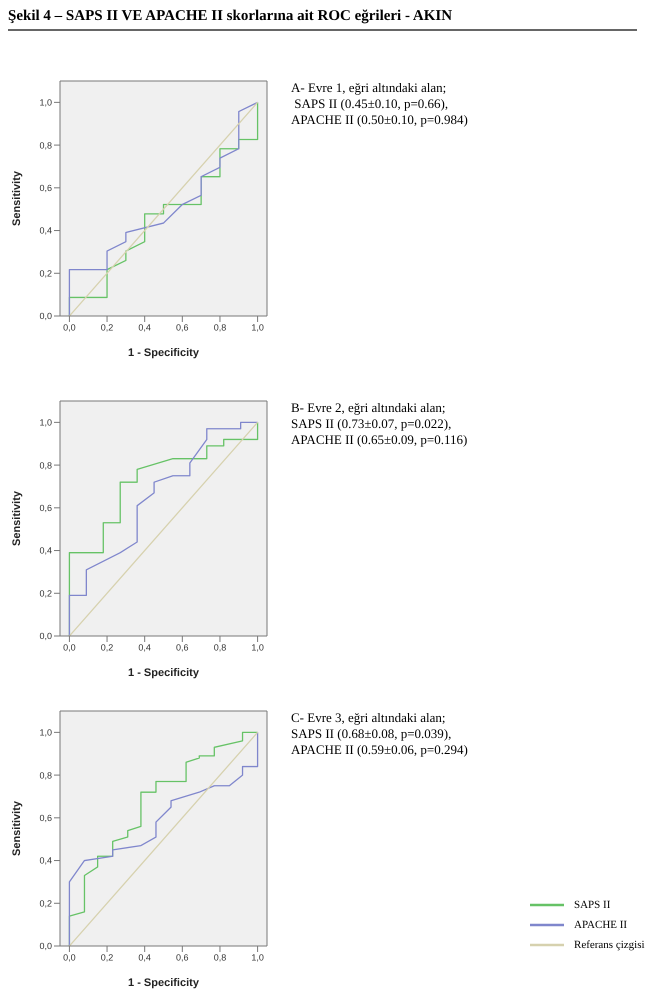 The height and width of the screenshot is (998, 645). Describe the element at coordinates (379, 440) in the screenshot. I see `text: APACHE II (0.65±0.09, p=0.116)` at that location.